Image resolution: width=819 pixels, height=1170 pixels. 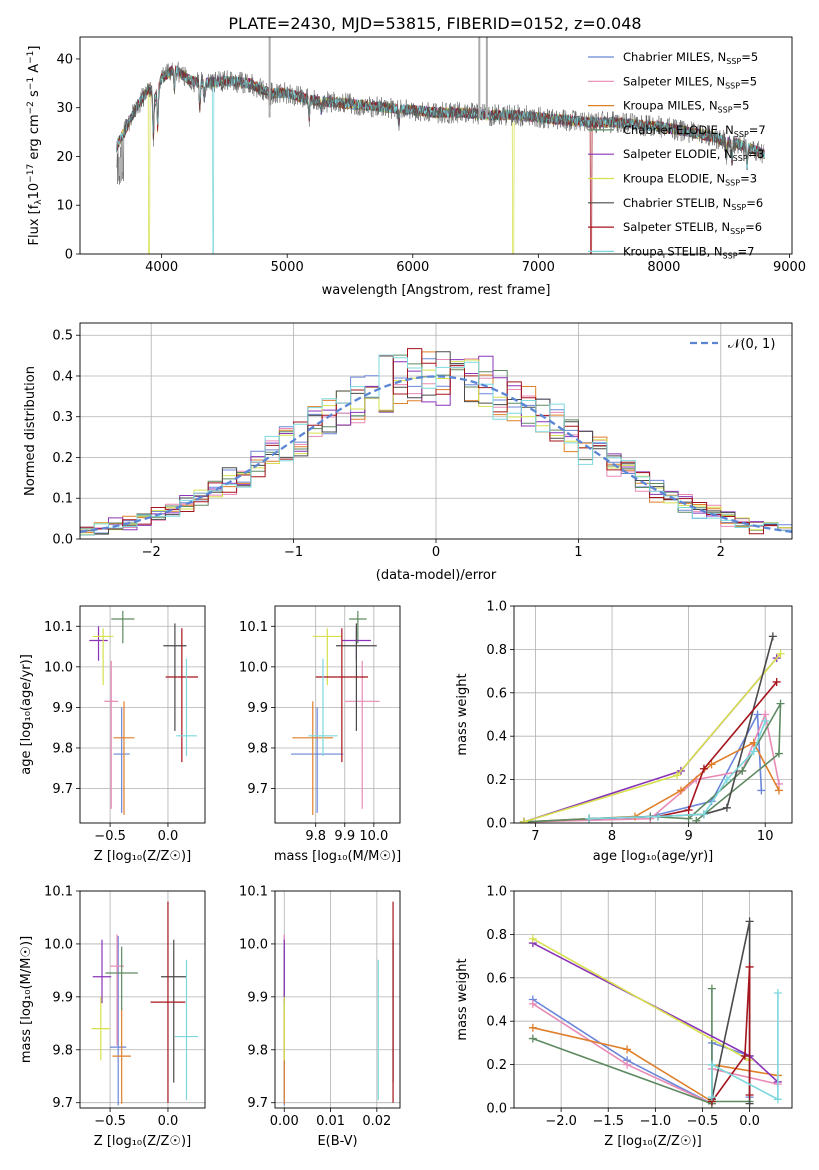 I want to click on tick-label-y: 30, so click(x=64, y=108).